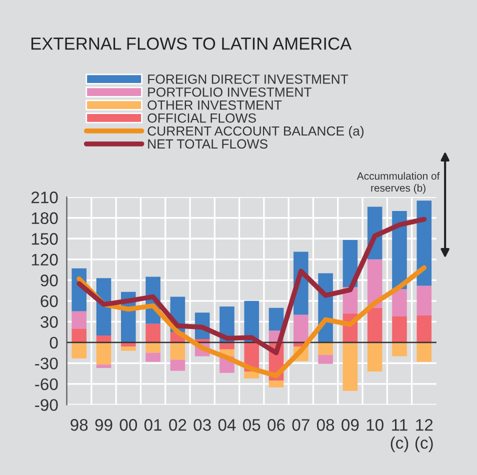 This screenshot has height=475, width=477. I want to click on y-tick-label: 150, so click(45, 239).